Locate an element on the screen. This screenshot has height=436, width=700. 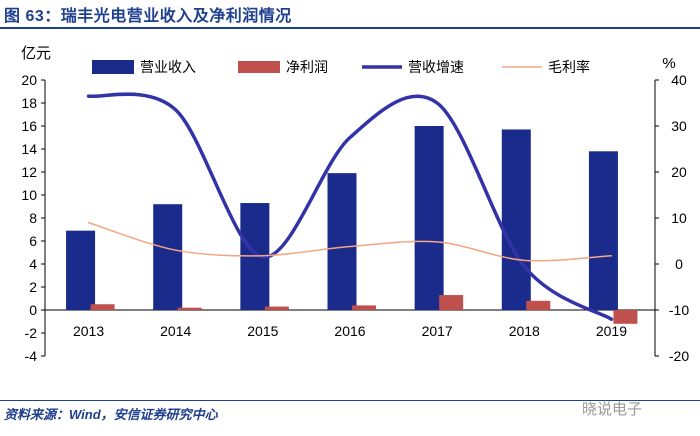
left-axis-tick-label: -4 is located at coordinates (31, 356).